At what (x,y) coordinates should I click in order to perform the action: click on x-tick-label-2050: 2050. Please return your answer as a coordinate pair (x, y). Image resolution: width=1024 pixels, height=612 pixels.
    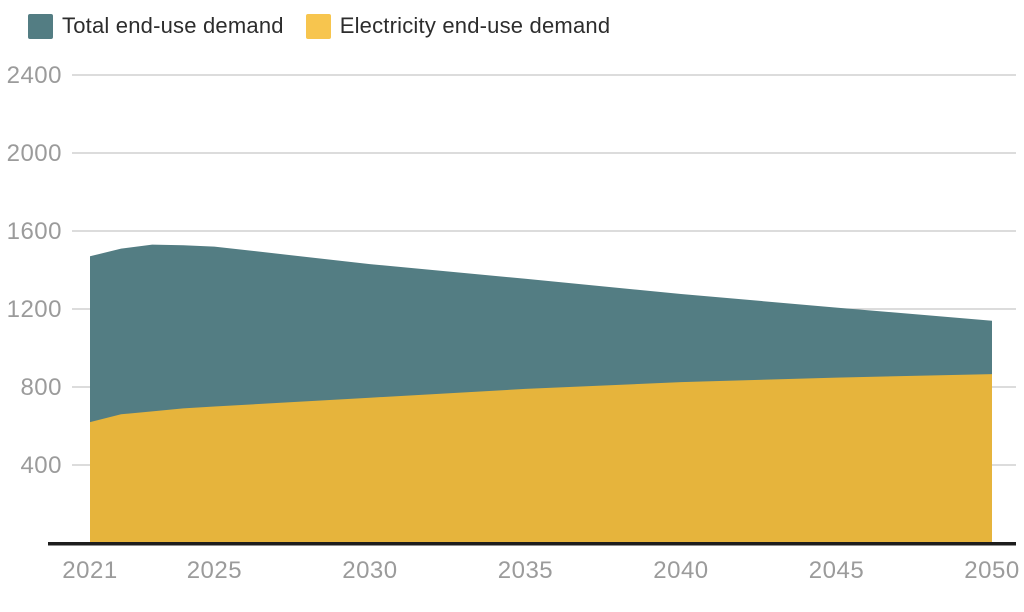
    Looking at the image, I should click on (991, 570).